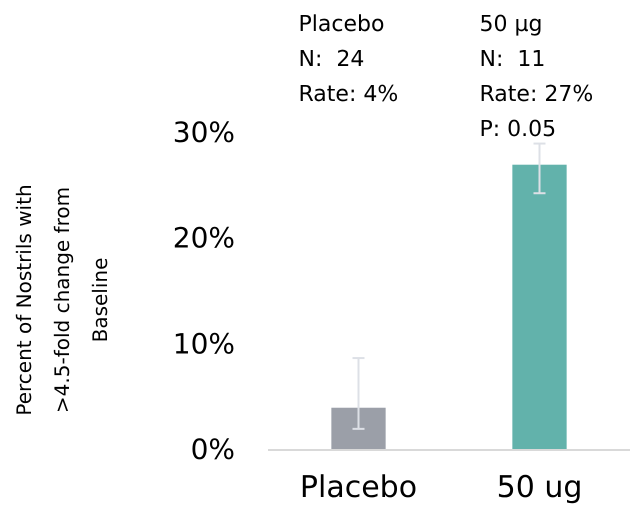  Describe the element at coordinates (348, 59) in the screenshot. I see `text: Placebo N: 24 Rate: 4%` at that location.